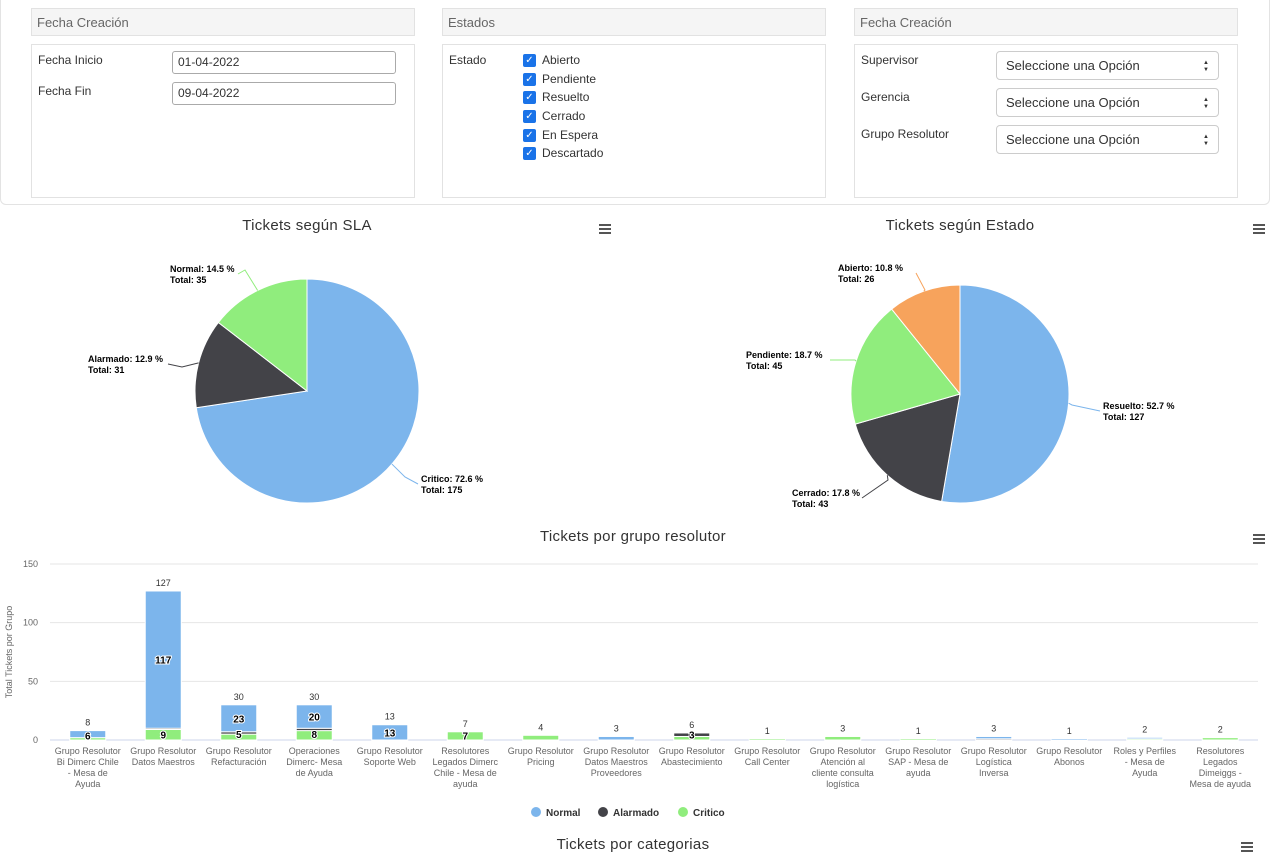 This screenshot has width=1280, height=853. What do you see at coordinates (573, 153) in the screenshot?
I see `estado-option-label: Descartado` at bounding box center [573, 153].